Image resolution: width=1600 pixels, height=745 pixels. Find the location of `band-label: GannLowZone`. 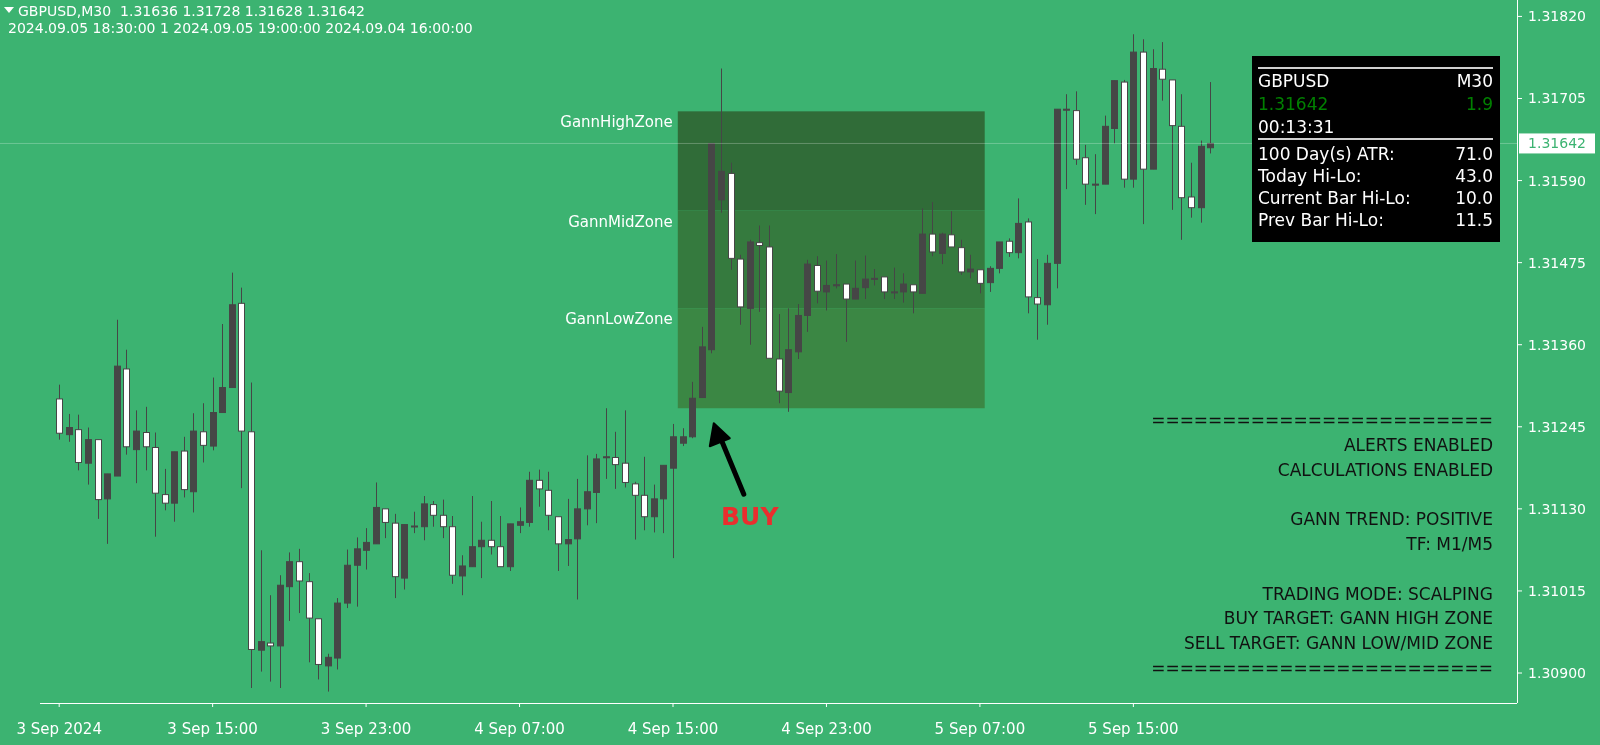

band-label: GannLowZone is located at coordinates (619, 319).